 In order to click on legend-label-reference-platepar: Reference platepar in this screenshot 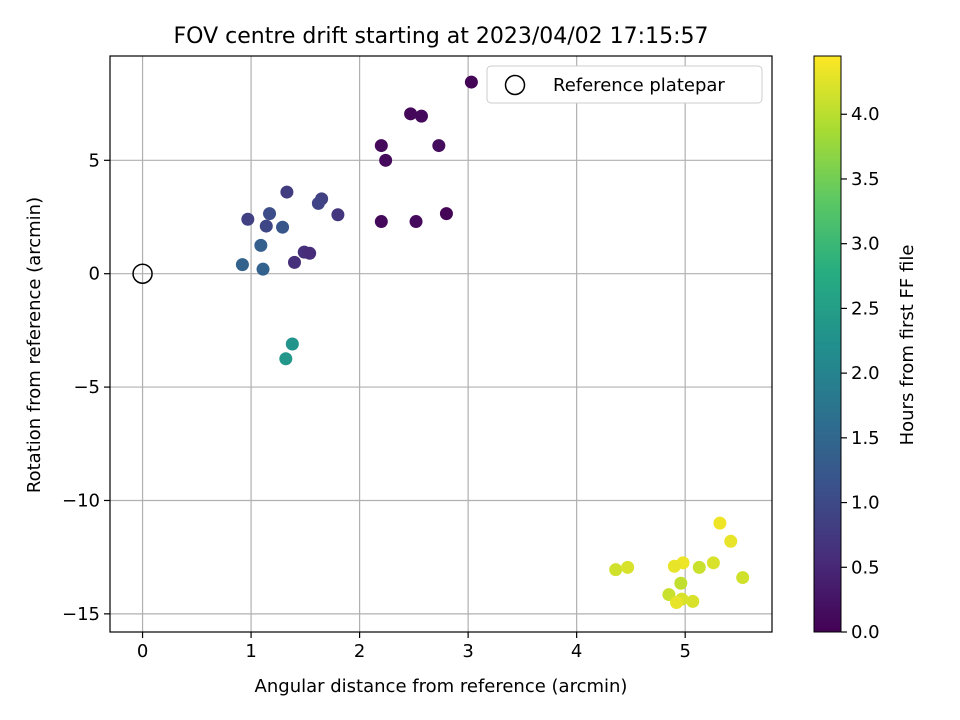, I will do `click(639, 85)`.